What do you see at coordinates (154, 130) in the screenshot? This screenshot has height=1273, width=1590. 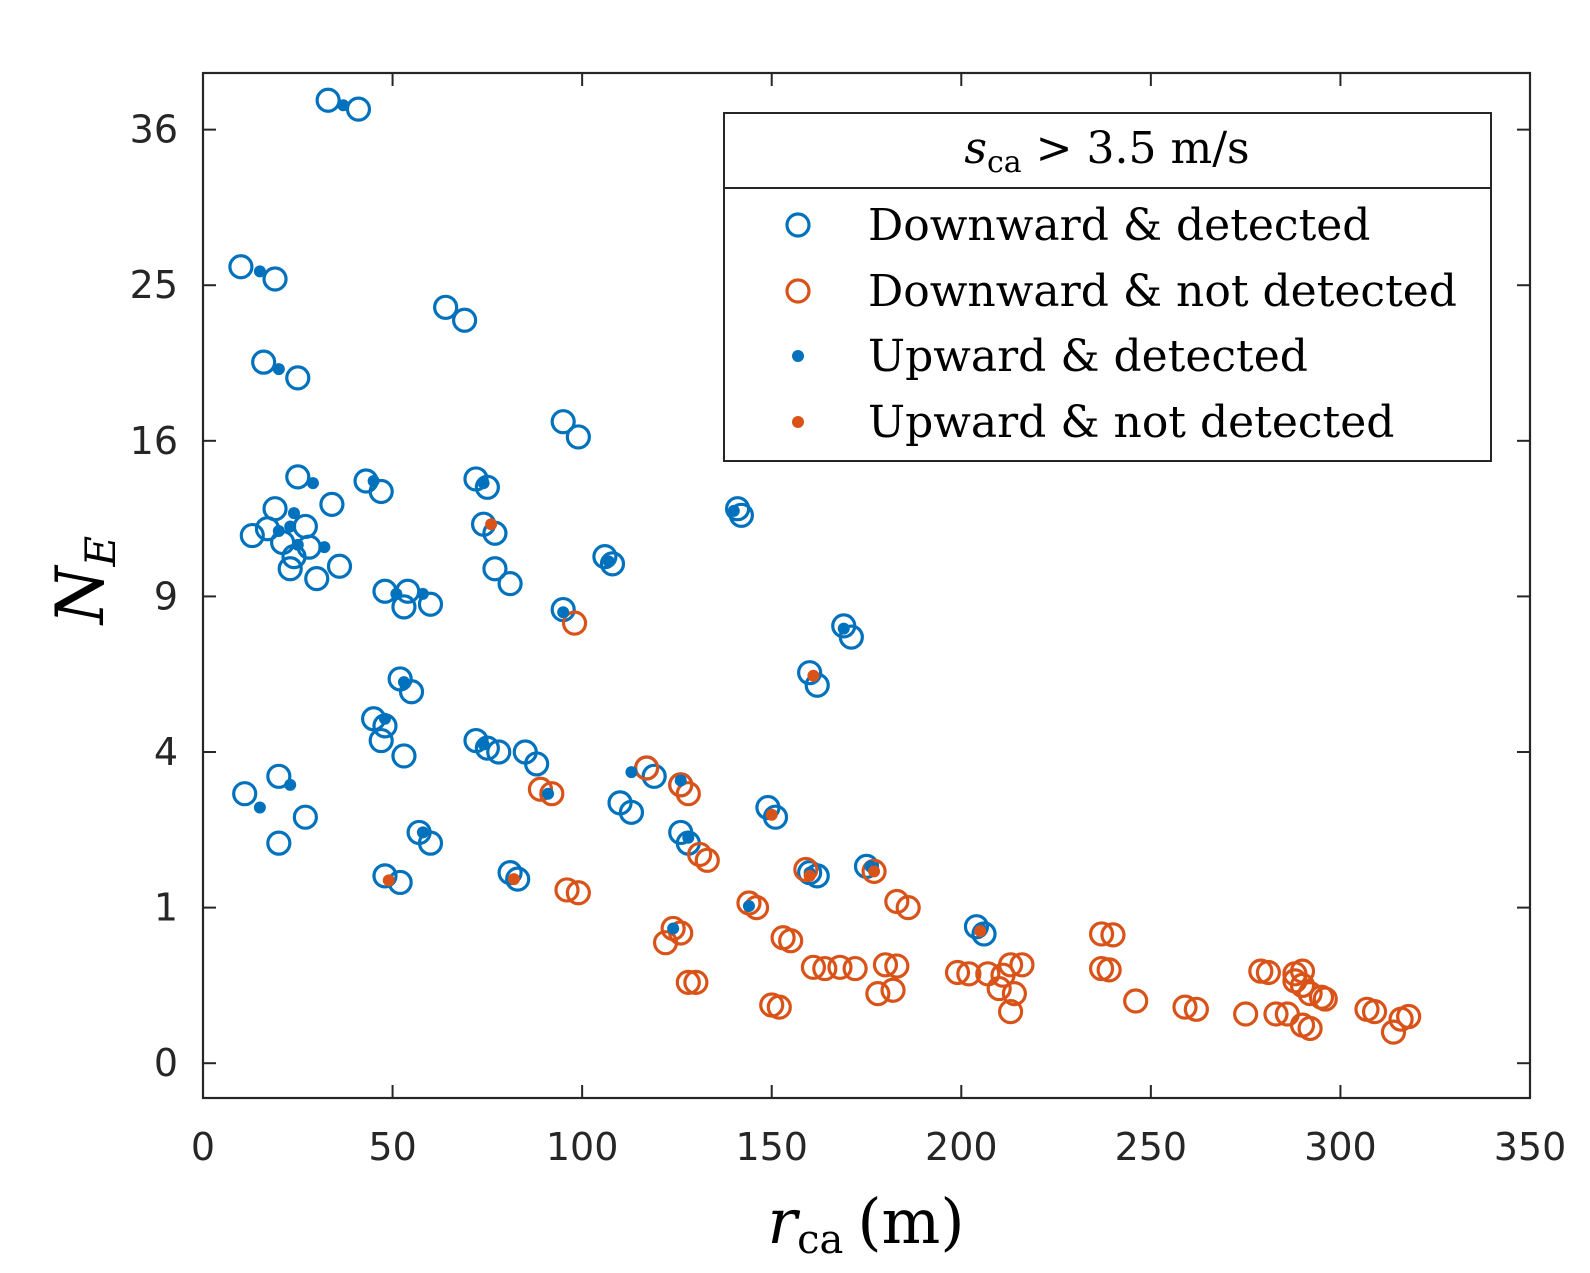 I see `y-tick-label: 36` at bounding box center [154, 130].